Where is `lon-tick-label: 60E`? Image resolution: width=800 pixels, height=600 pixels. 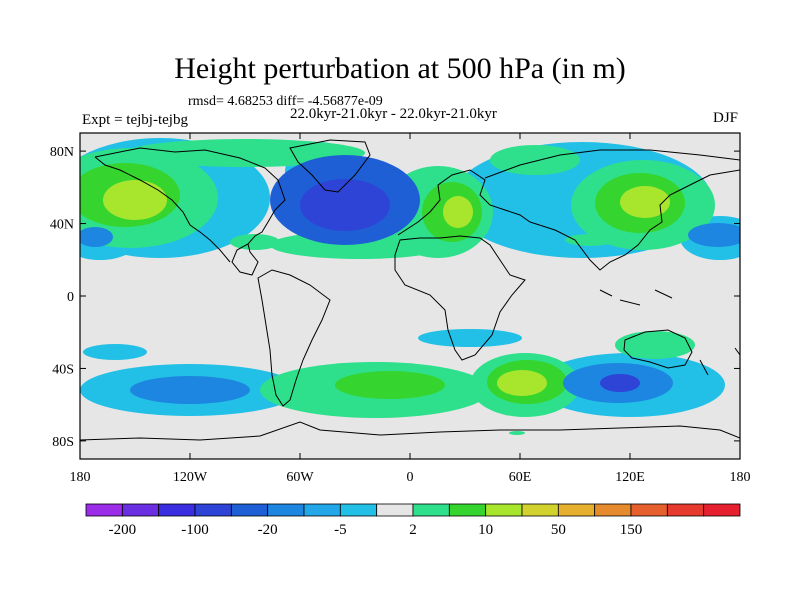 lon-tick-label: 60E is located at coordinates (520, 477).